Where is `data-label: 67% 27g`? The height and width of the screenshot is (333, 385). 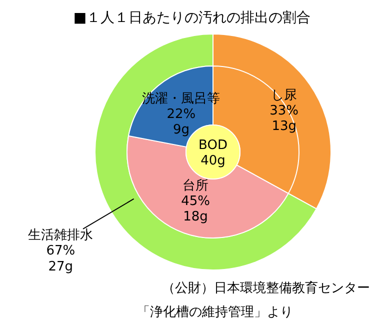
data-label: 67% 27g is located at coordinates (61, 259).